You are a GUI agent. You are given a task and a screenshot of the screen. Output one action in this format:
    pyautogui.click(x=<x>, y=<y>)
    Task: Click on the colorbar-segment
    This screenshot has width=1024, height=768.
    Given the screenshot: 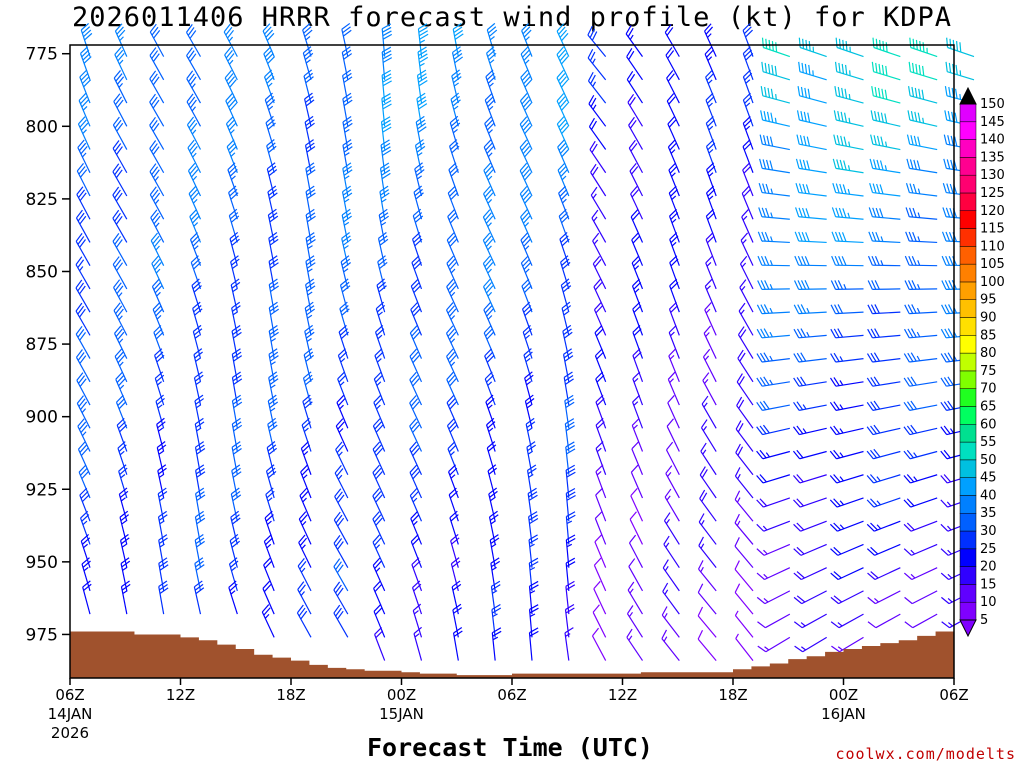 What is the action you would take?
    pyautogui.click(x=968, y=202)
    